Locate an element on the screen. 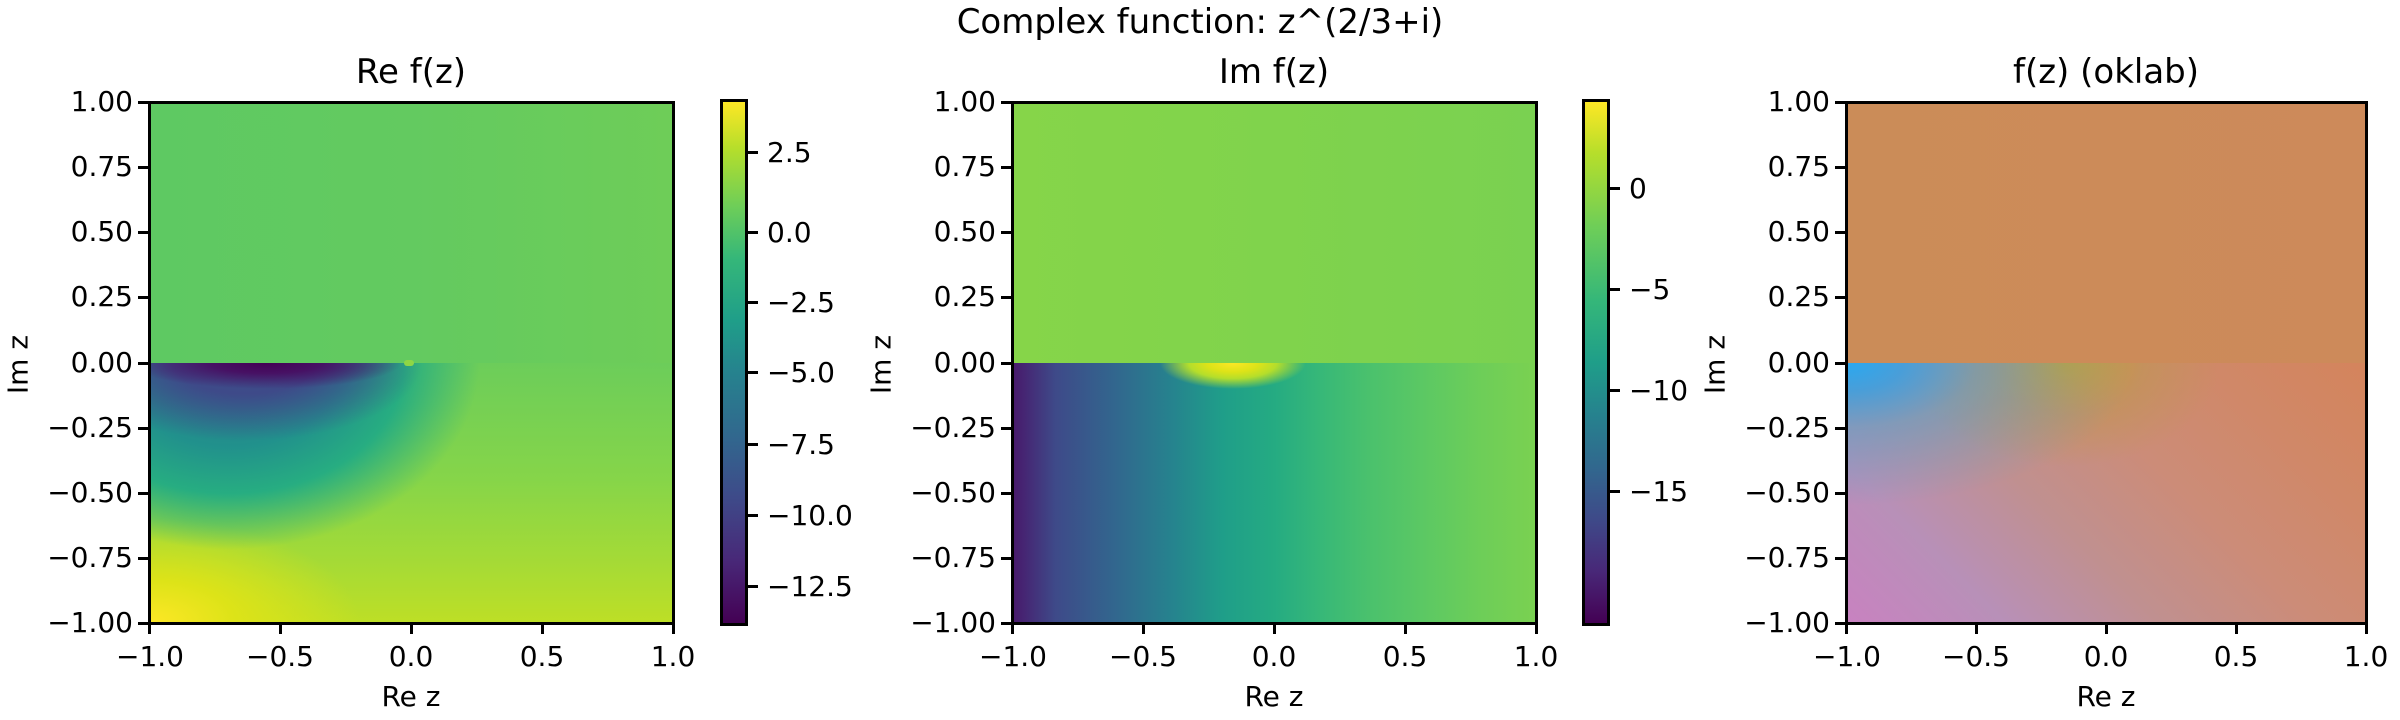 This screenshot has width=2400, height=720. colorbar-tick-label: −10 is located at coordinates (1659, 390).